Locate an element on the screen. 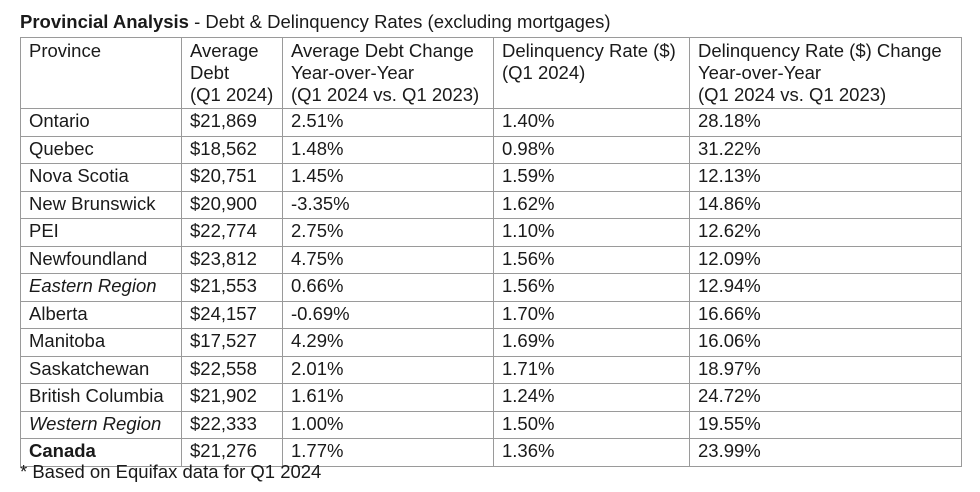  header-line: Debt is located at coordinates (210, 72).